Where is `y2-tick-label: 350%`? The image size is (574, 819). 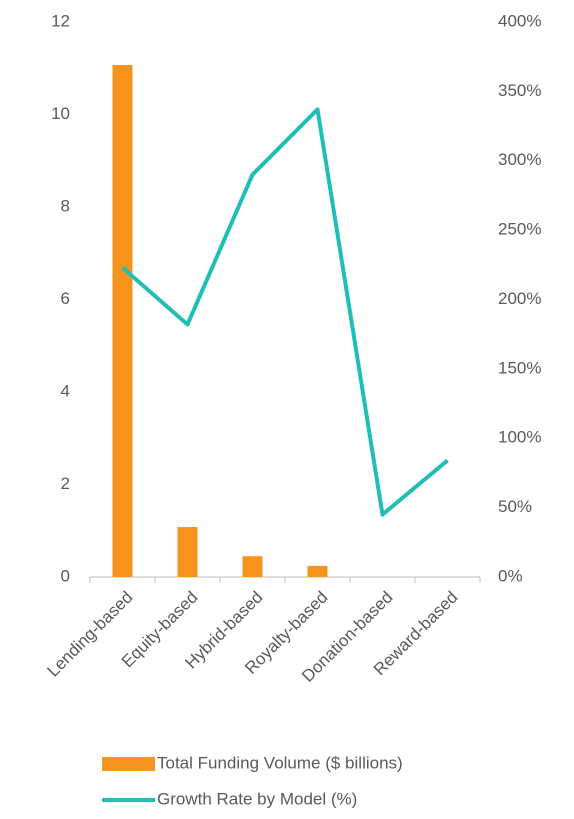
y2-tick-label: 350% is located at coordinates (519, 90).